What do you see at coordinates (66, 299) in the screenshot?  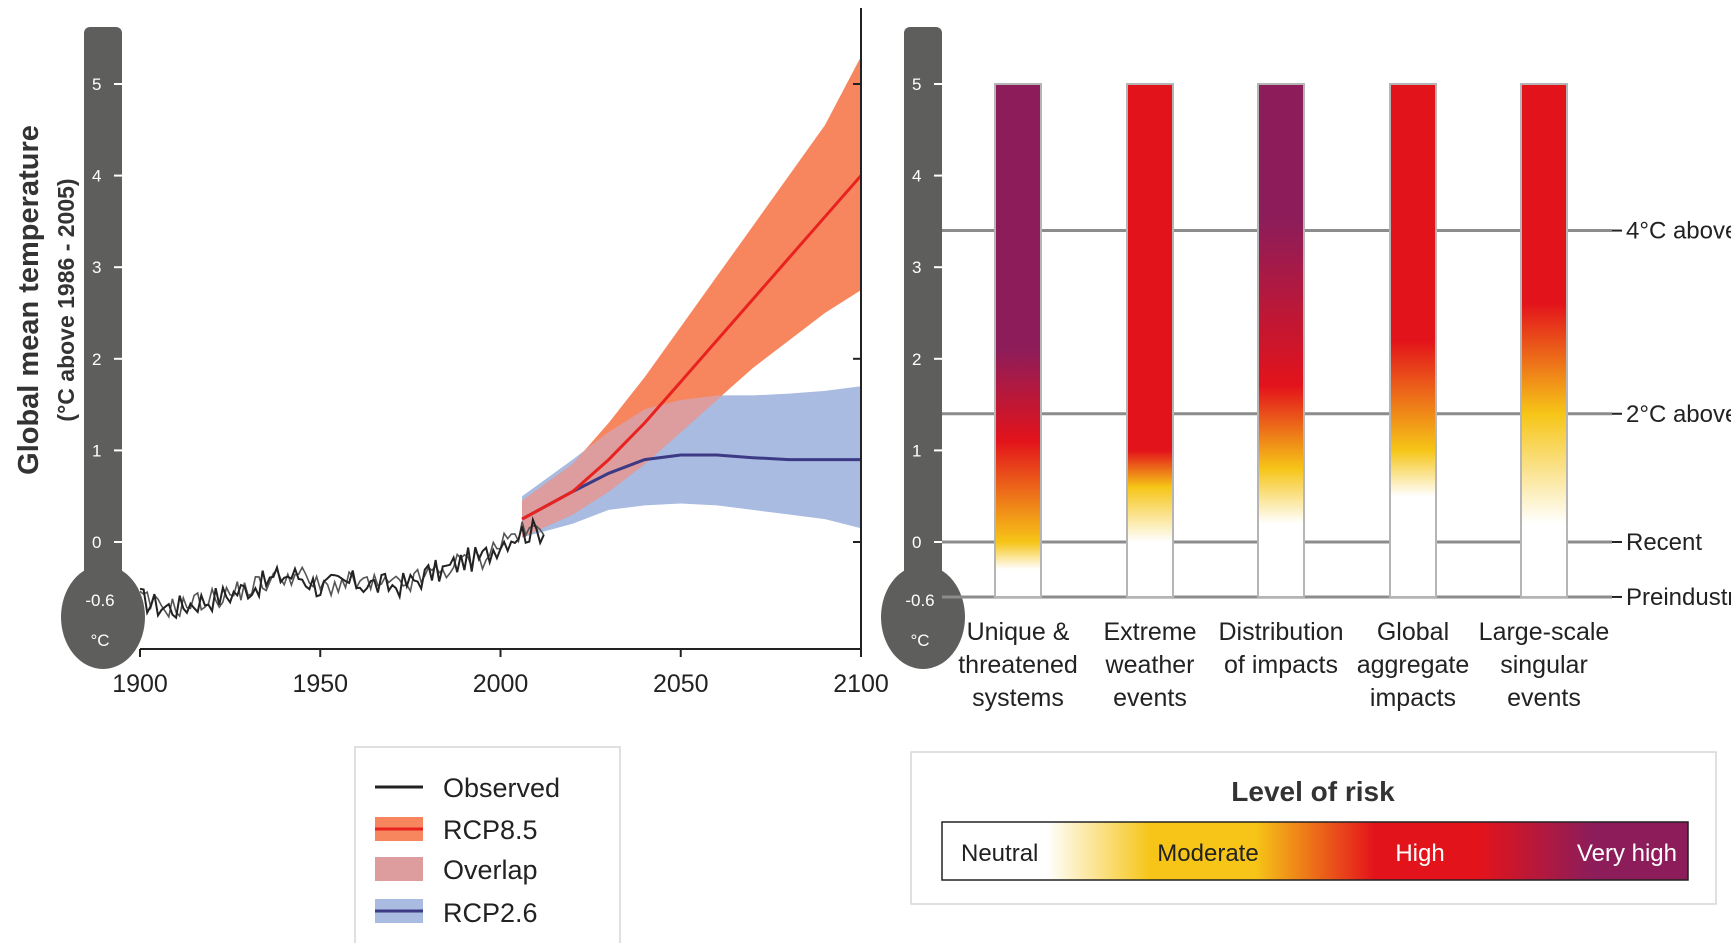 I see `y-axis-subtitle: (°C above 1986 - 2005)` at bounding box center [66, 299].